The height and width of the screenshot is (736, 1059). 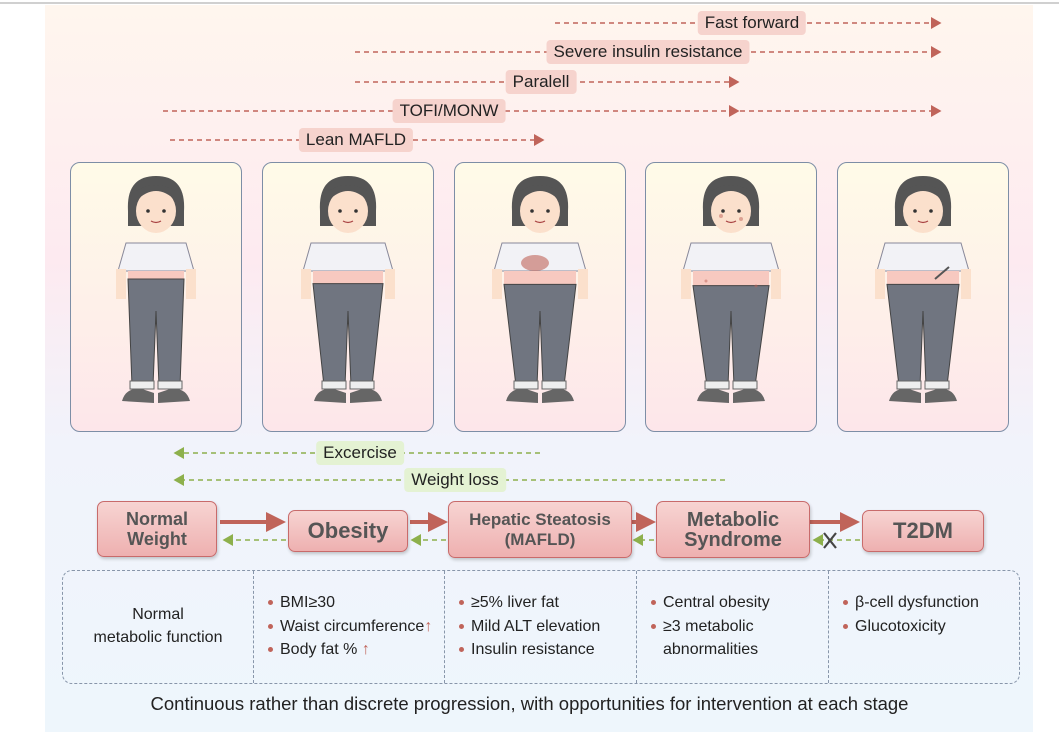 What do you see at coordinates (942, 273) in the screenshot?
I see `syringe-icon` at bounding box center [942, 273].